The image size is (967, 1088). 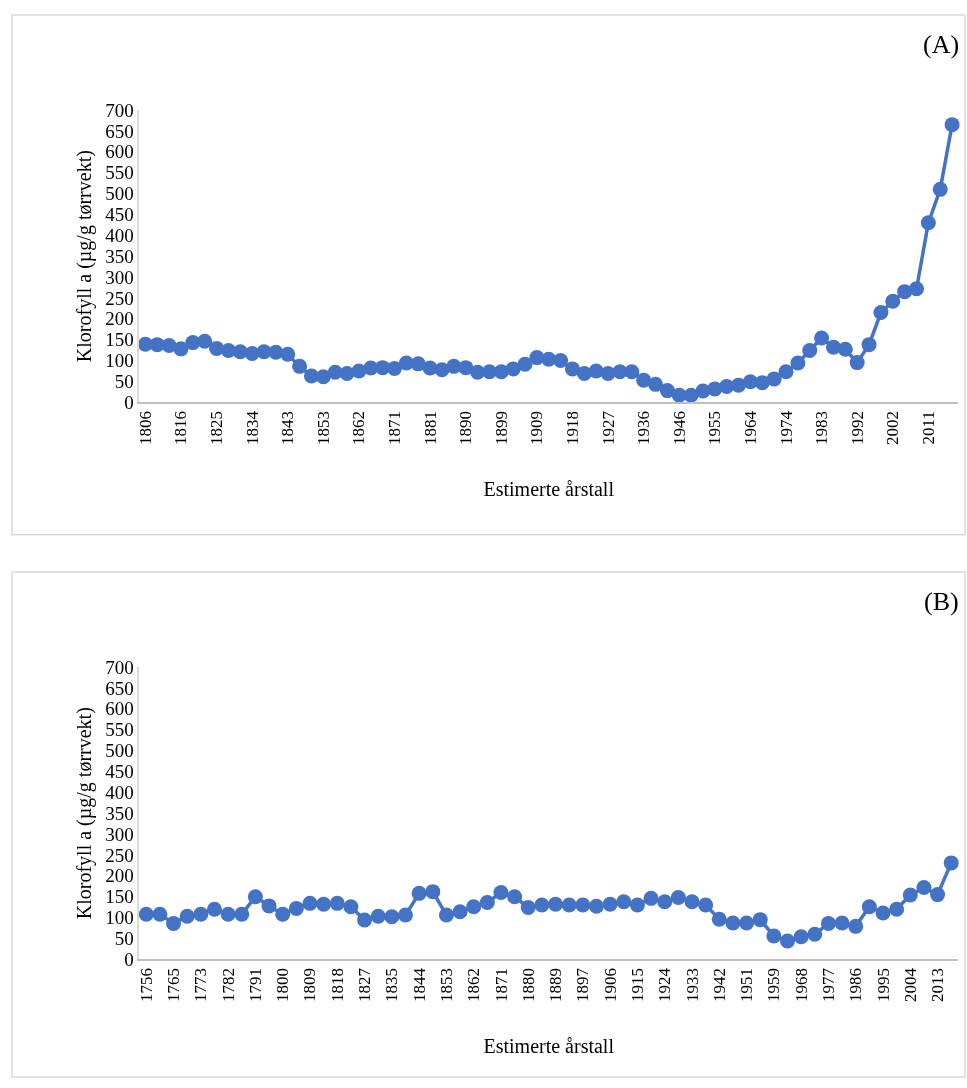 What do you see at coordinates (857, 428) in the screenshot?
I see `x-tick-label: 1992` at bounding box center [857, 428].